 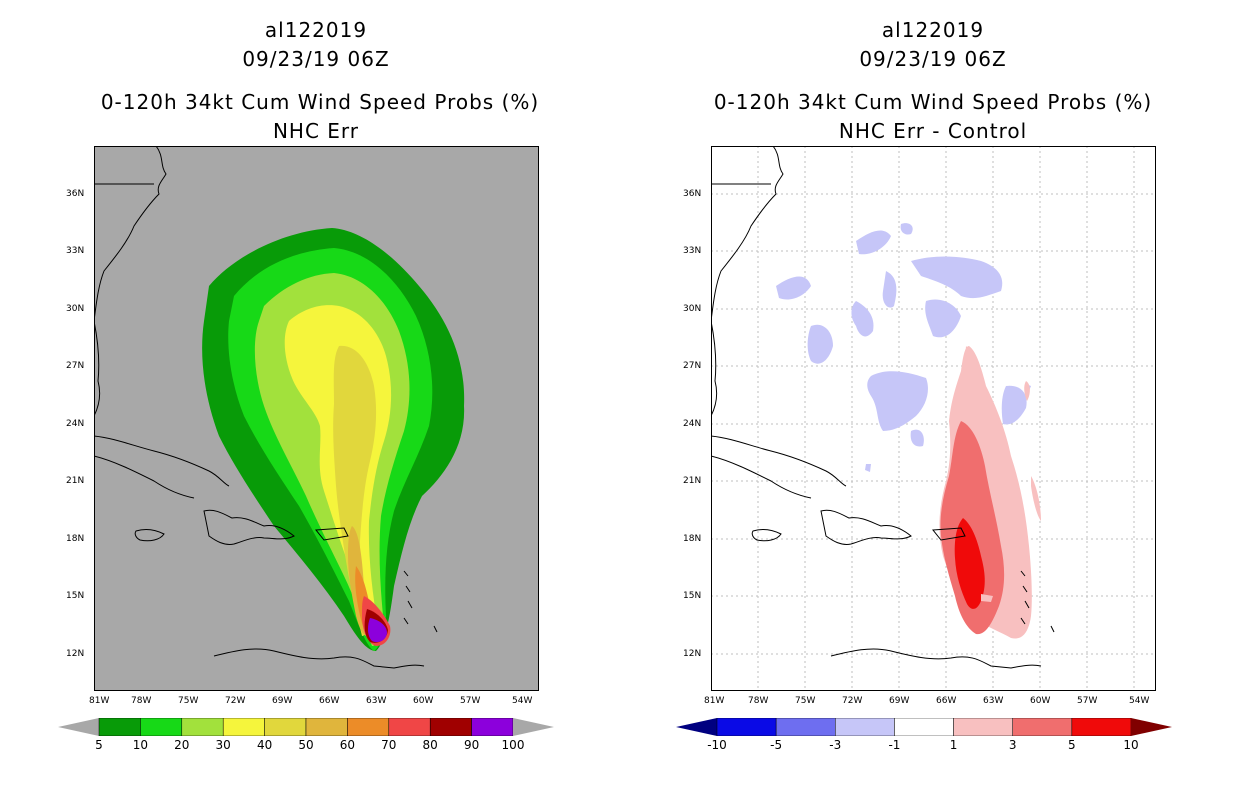 What do you see at coordinates (835, 745) in the screenshot?
I see `colorbar-label: -3` at bounding box center [835, 745].